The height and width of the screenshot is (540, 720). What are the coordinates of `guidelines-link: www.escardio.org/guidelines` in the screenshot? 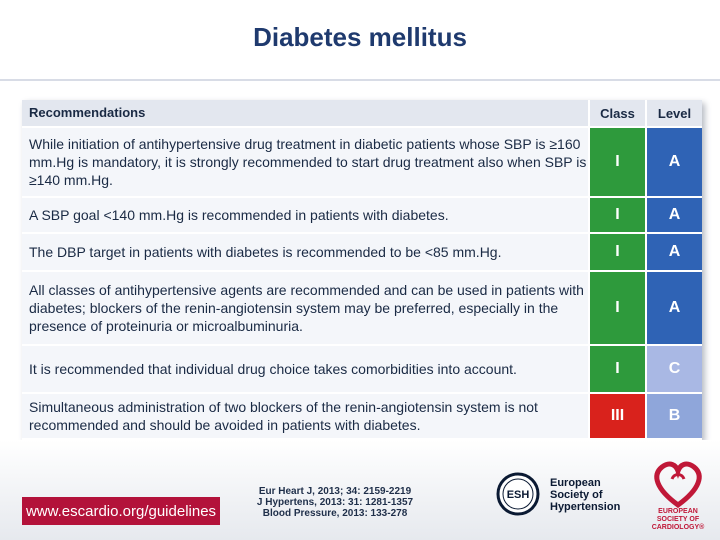 It's located at (121, 511).